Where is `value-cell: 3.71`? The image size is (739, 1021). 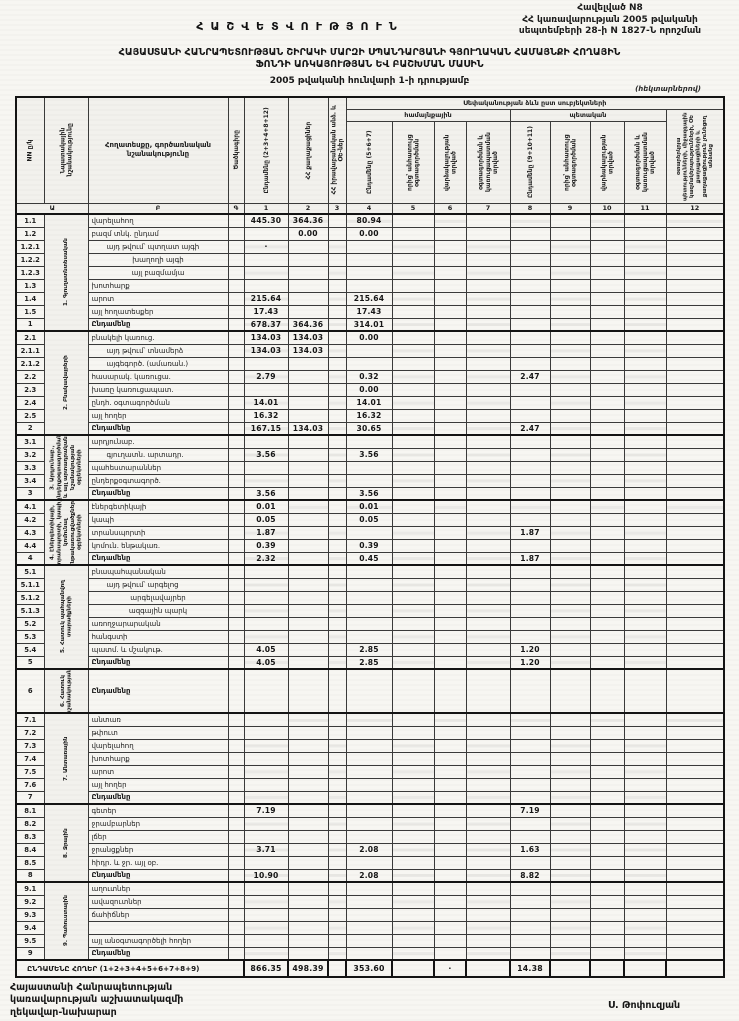 value-cell: 3.71 is located at coordinates (266, 849).